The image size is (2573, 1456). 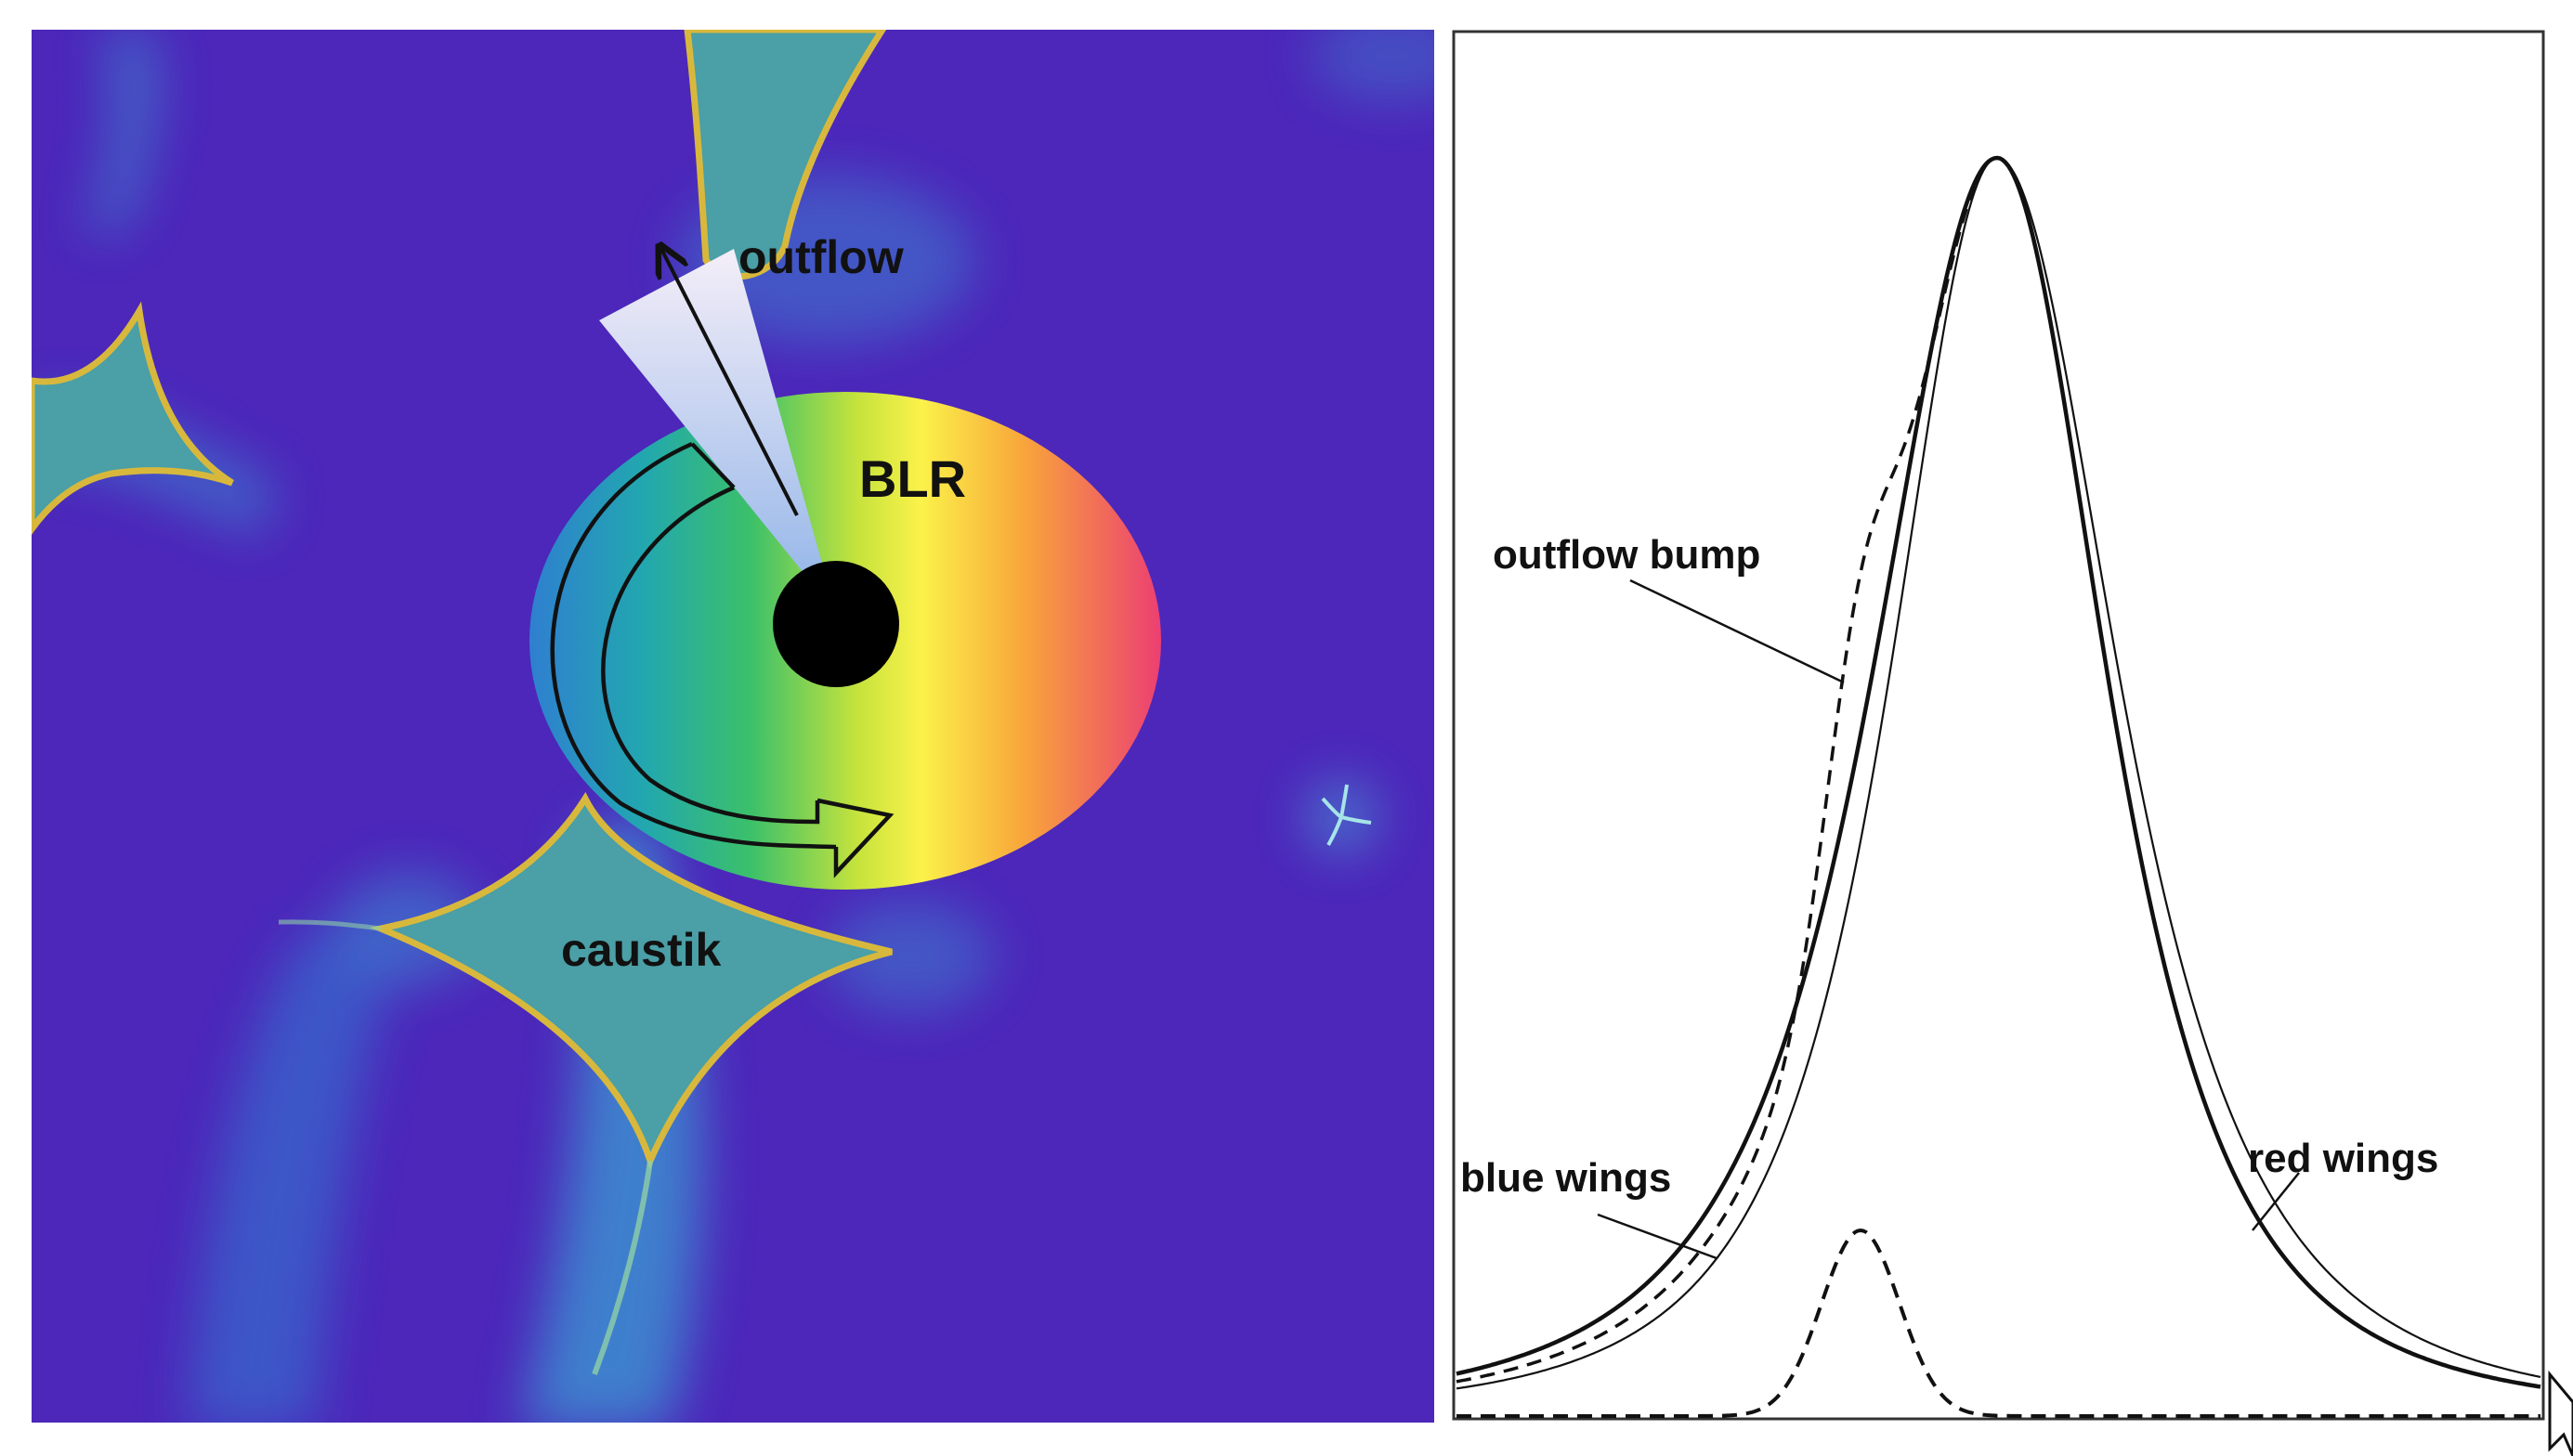 I want to click on label-caustic: caustik, so click(x=642, y=950).